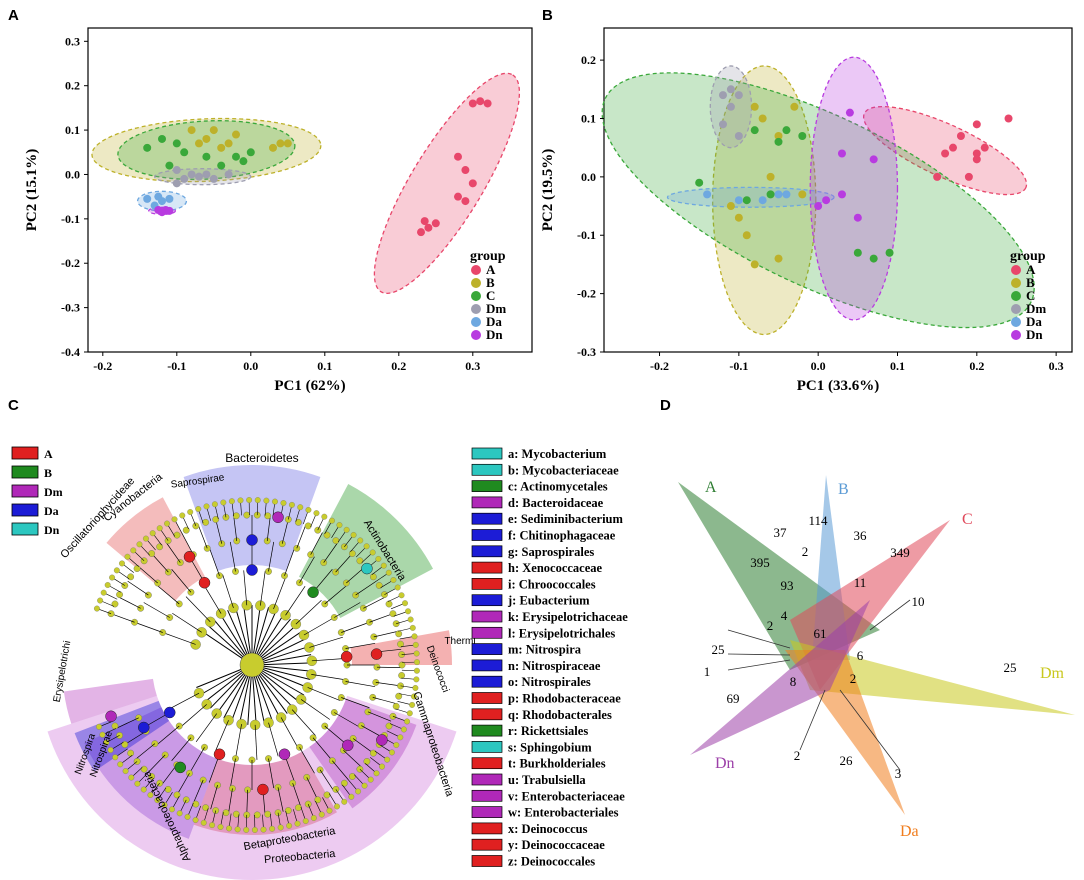 Image resolution: width=1084 pixels, height=880 pixels. Describe the element at coordinates (932, 677) in the screenshot. I see `venn-petal-dm` at that location.